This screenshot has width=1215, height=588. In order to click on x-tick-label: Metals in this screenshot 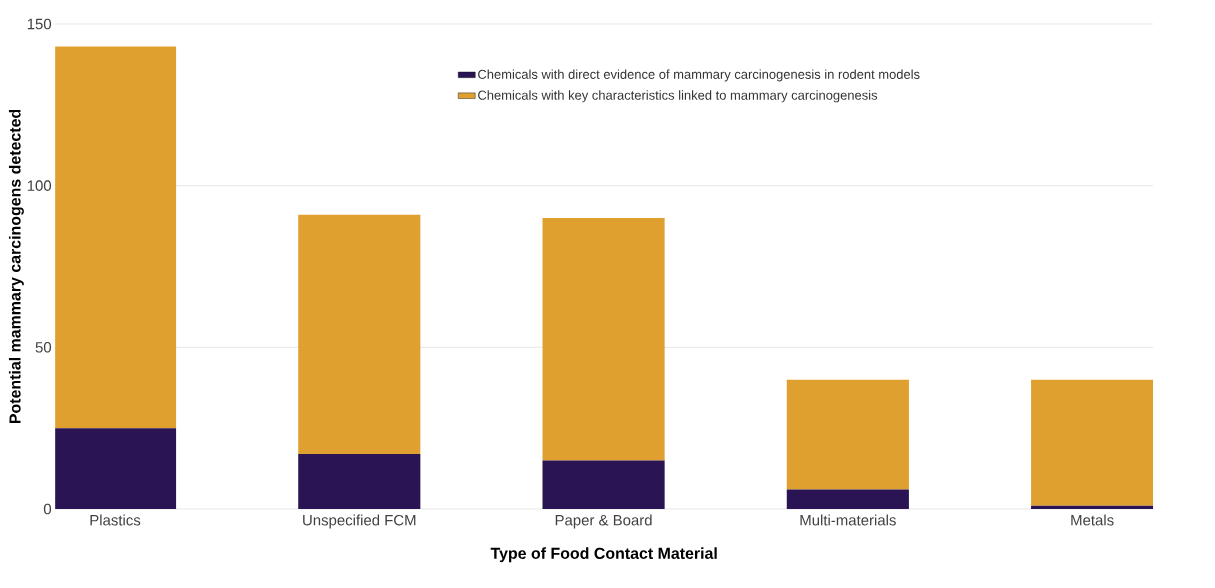, I will do `click(1092, 520)`.